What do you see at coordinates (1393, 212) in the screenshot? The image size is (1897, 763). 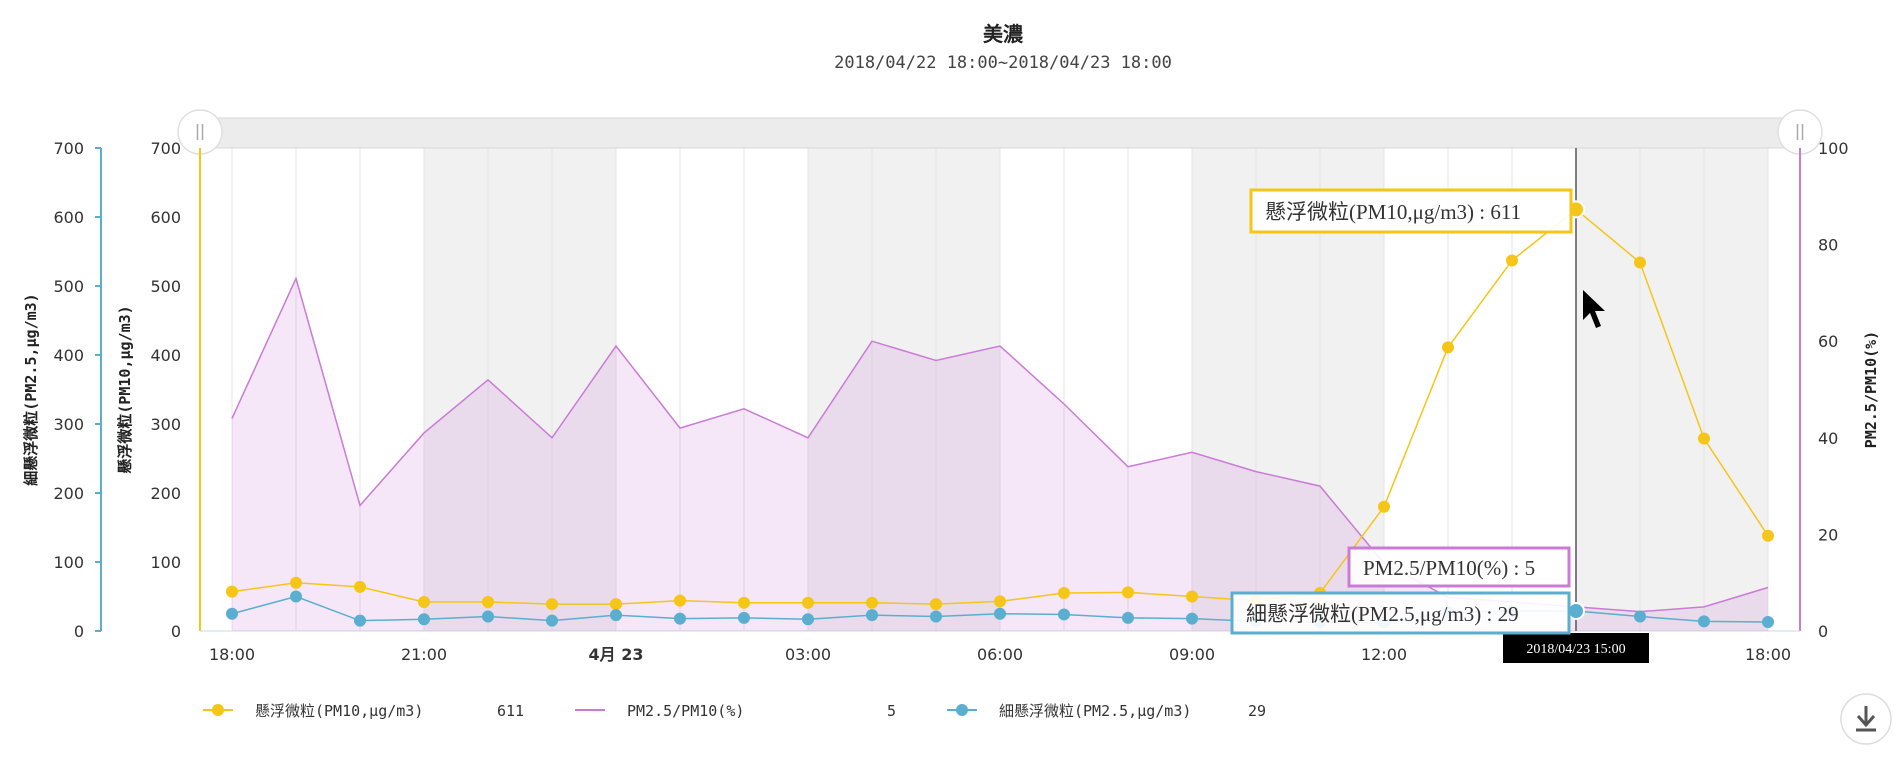 I see `tooltip-text: 懸浮微粒(PM10,μg/m3) : 611` at bounding box center [1393, 212].